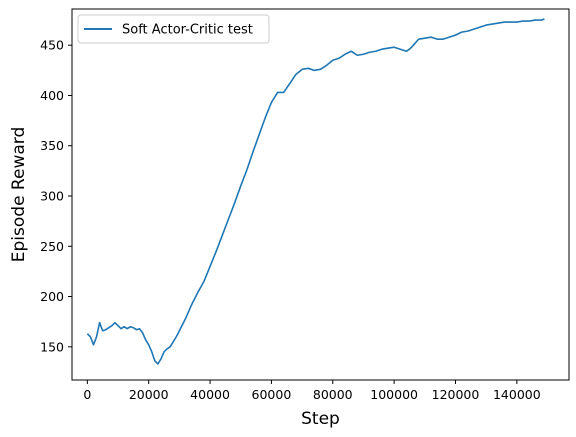 The height and width of the screenshot is (437, 576). I want to click on x-tick-label: 100000, so click(394, 394).